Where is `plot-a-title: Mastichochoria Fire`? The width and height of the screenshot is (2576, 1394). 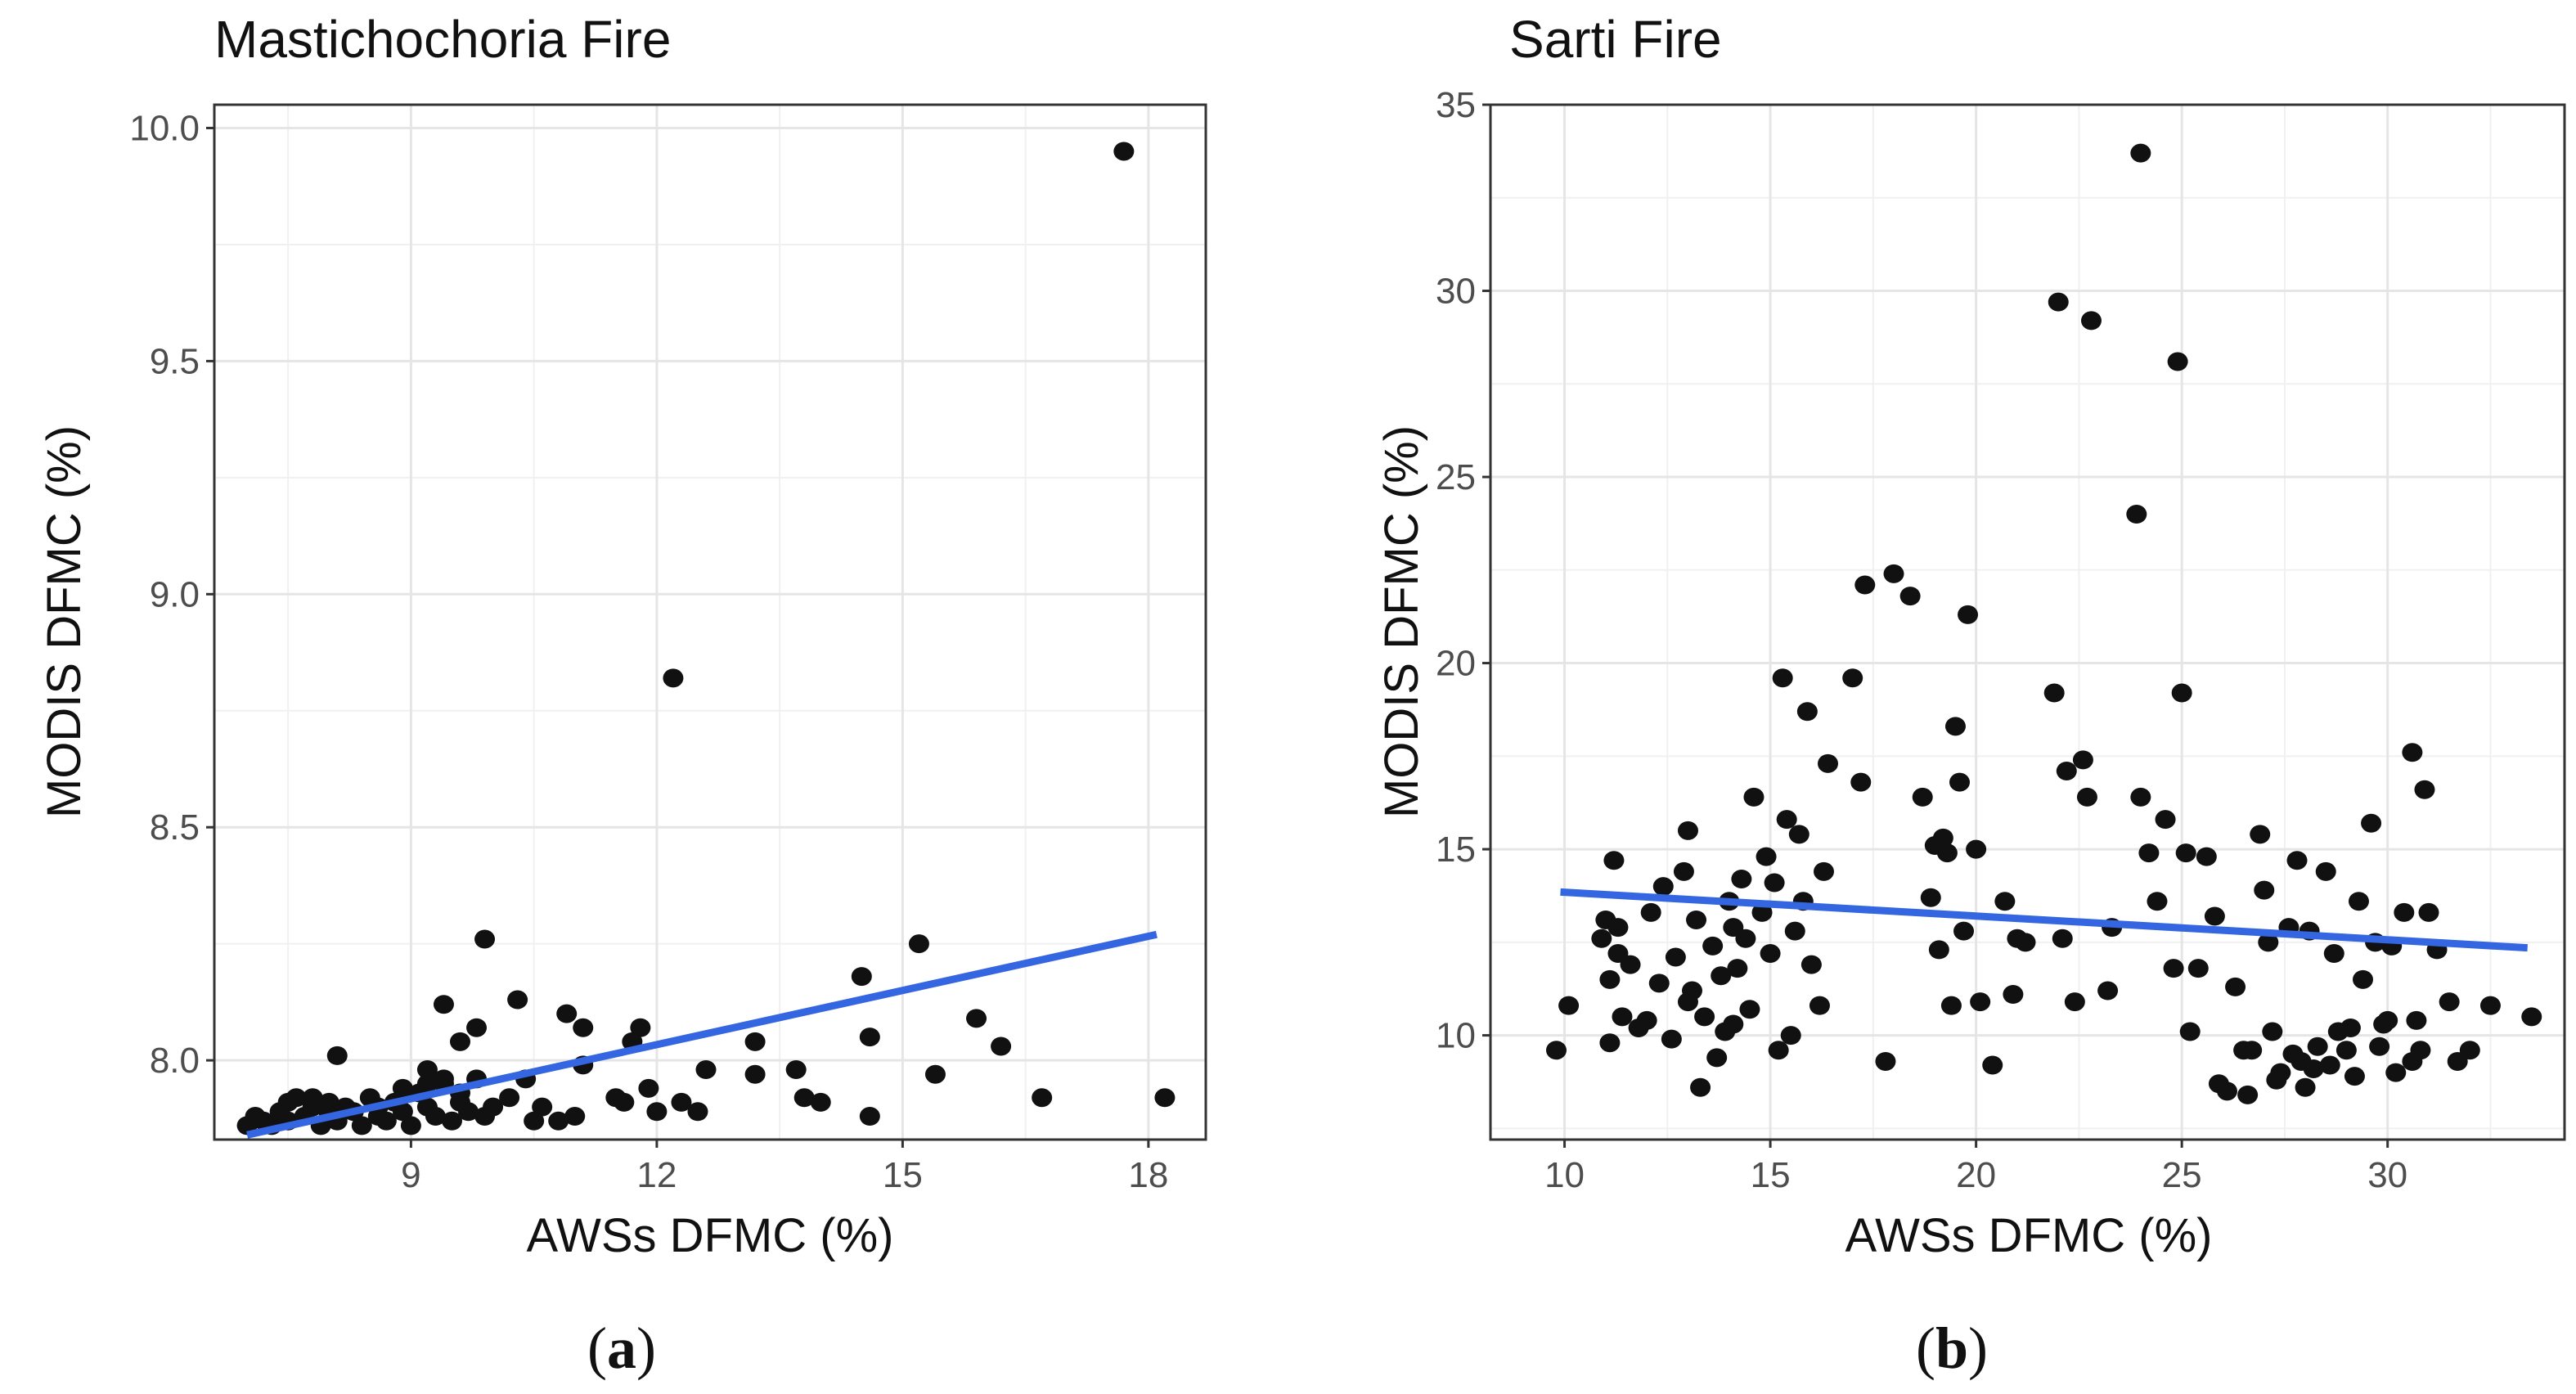
plot-a-title: Mastichochoria Fire is located at coordinates (442, 39).